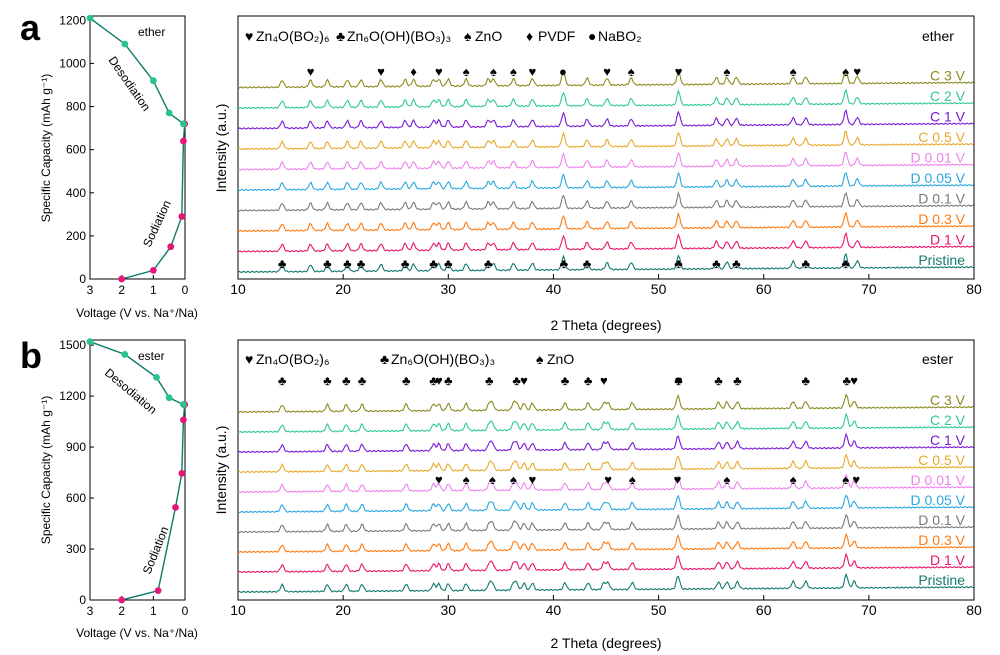 The width and height of the screenshot is (1000, 655). I want to click on panel-a-vcurve-points, so click(137, 148).